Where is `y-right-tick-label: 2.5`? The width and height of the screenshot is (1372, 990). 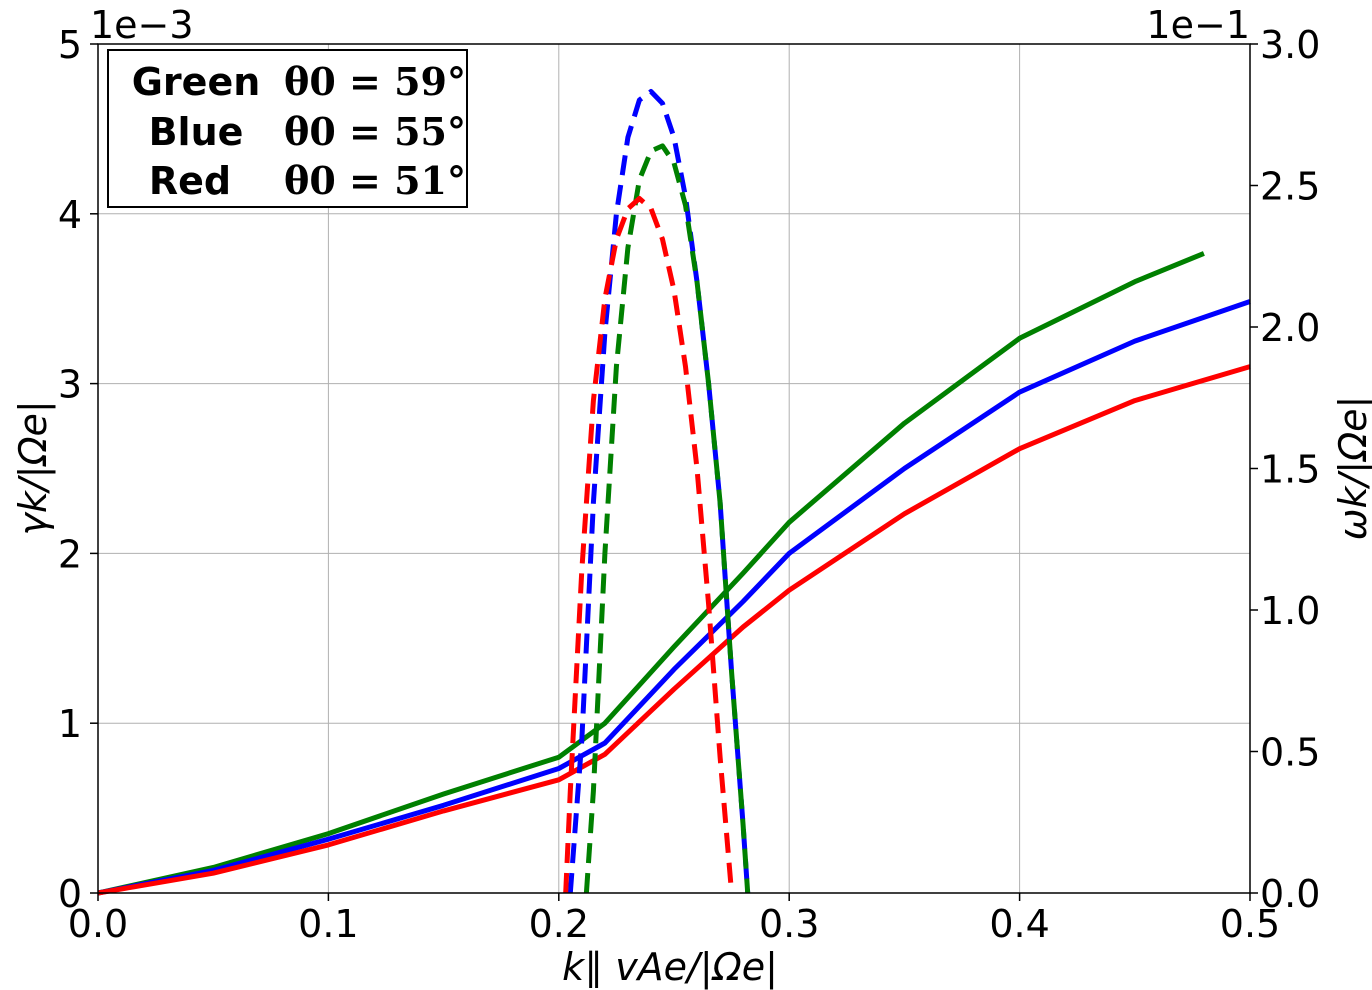
y-right-tick-label: 2.5 is located at coordinates (1290, 187).